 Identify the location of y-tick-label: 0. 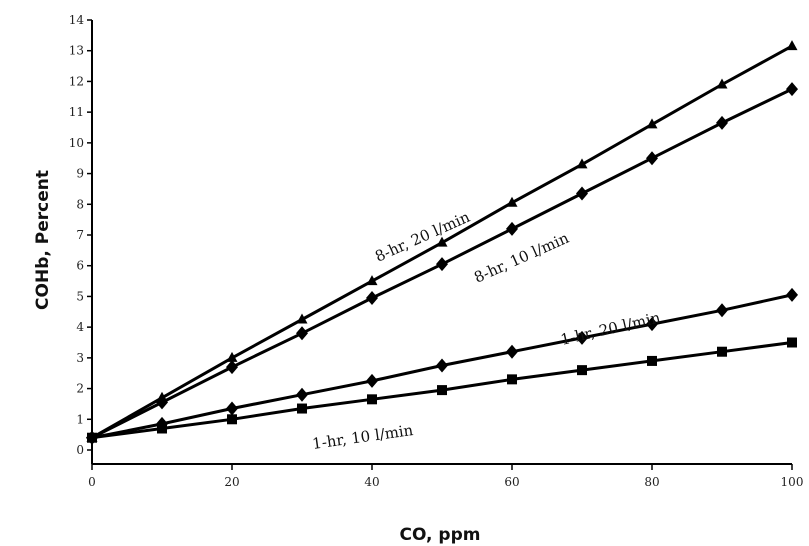
(80, 450).